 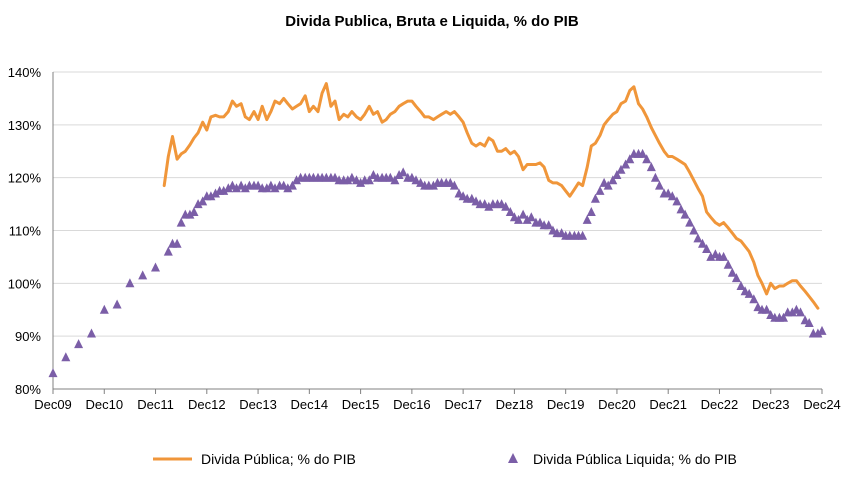 What do you see at coordinates (513, 458) in the screenshot?
I see `legend-net-swatch` at bounding box center [513, 458].